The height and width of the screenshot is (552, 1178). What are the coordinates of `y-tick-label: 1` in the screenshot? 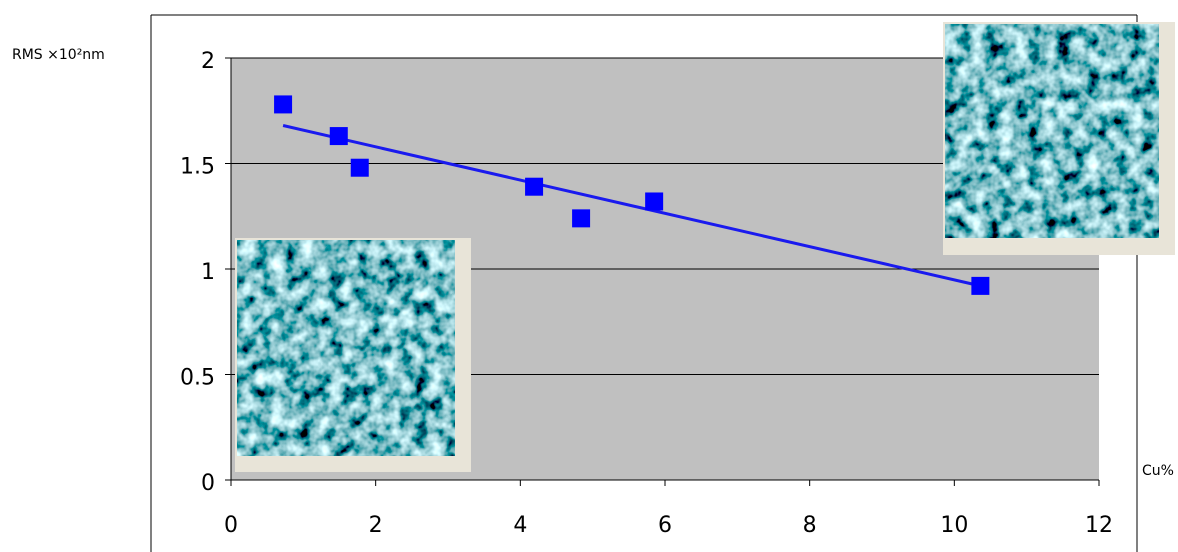 It's located at (208, 272).